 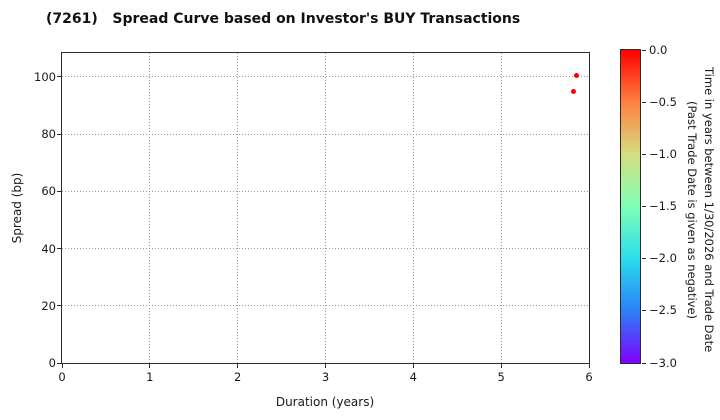 I want to click on y-tick-label: 60, so click(x=48, y=191).